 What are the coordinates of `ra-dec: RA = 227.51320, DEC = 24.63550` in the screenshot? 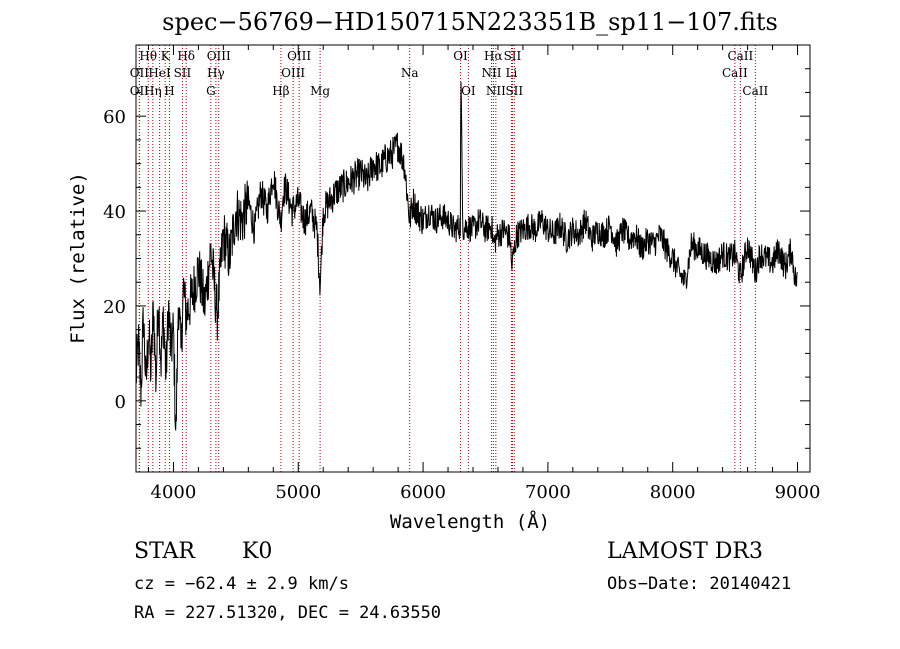 It's located at (288, 613).